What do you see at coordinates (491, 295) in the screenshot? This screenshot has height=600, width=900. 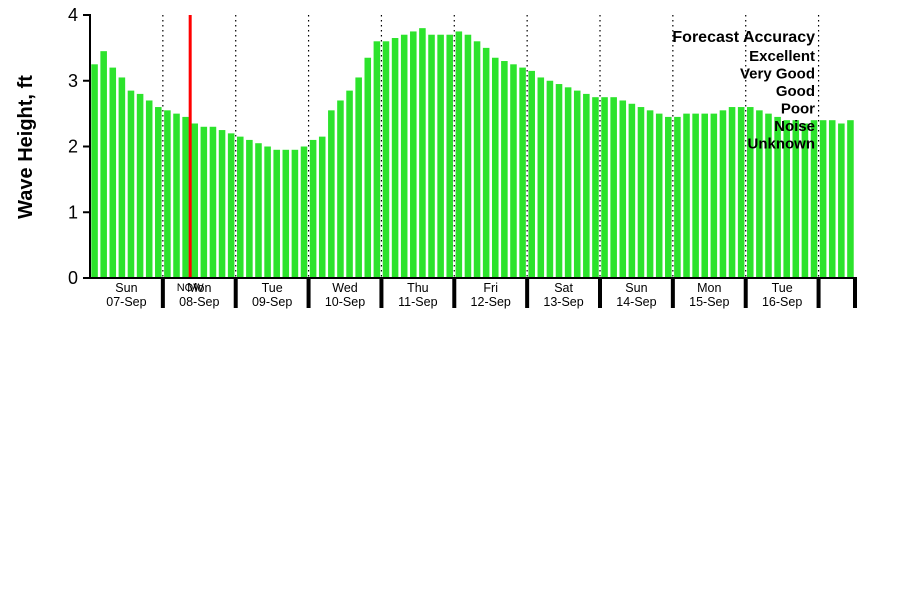 I see `day-label: Fri 12-Sep` at bounding box center [491, 295].